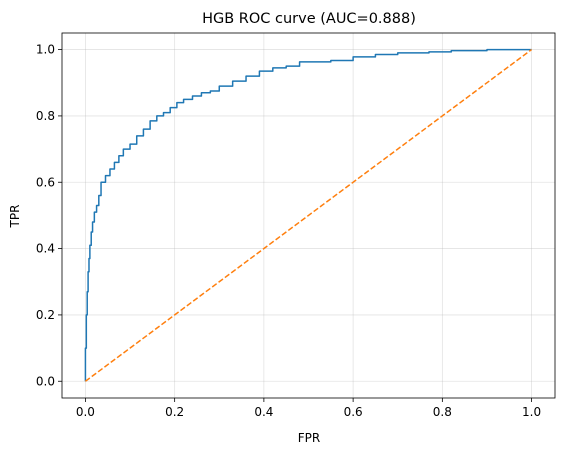 Image resolution: width=567 pixels, height=455 pixels. Describe the element at coordinates (45, 249) in the screenshot. I see `y-tick-label: 0.4` at that location.